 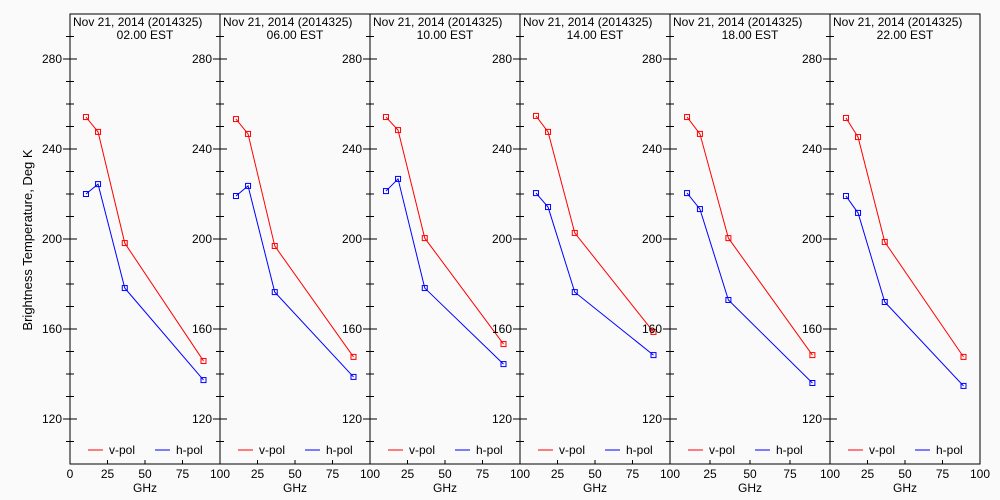 I want to click on panel-subtitle: 10.00 EST, so click(x=445, y=35).